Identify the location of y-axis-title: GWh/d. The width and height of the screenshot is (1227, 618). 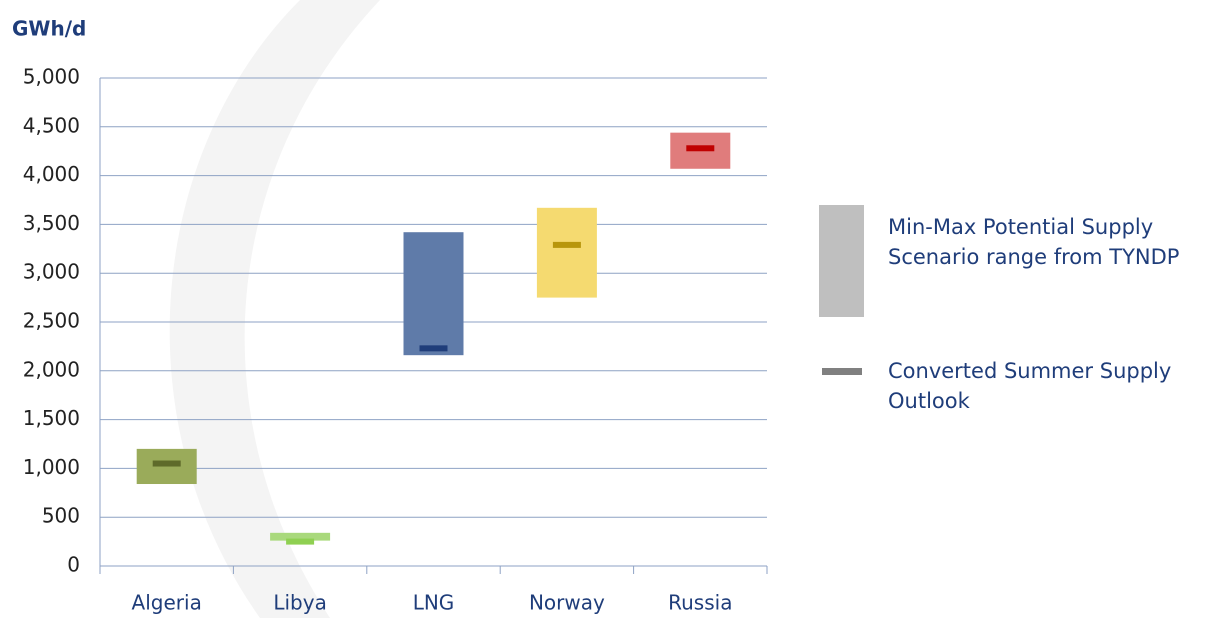
(49, 29).